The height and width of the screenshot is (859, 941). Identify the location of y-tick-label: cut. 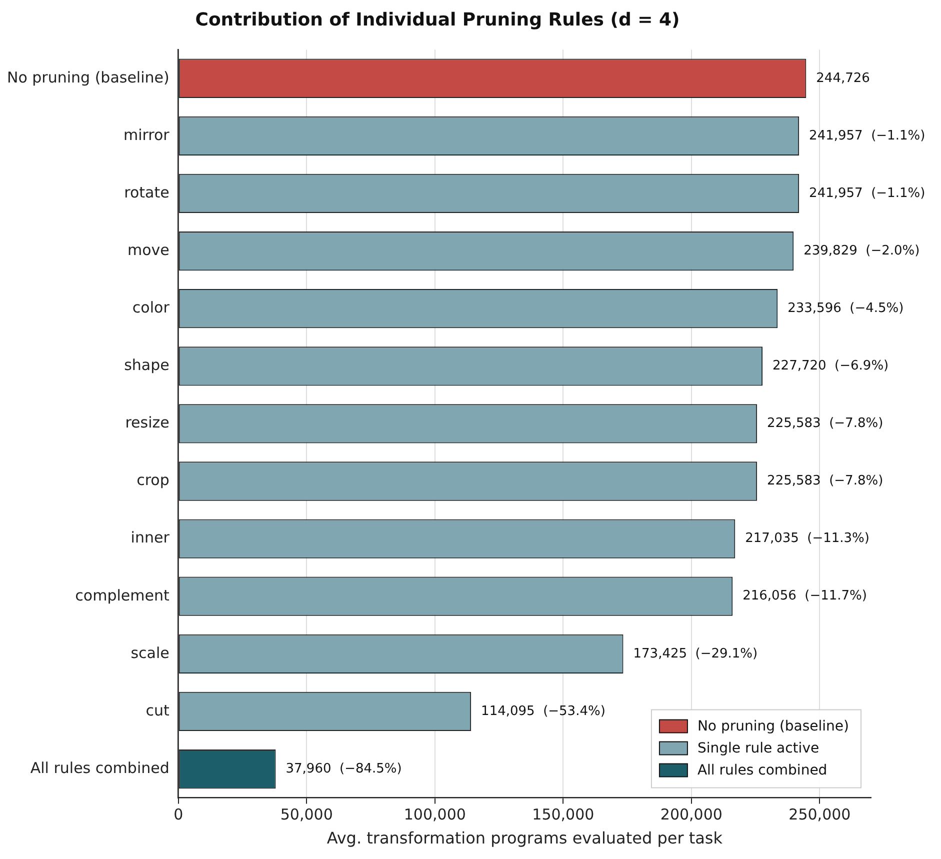
(158, 710).